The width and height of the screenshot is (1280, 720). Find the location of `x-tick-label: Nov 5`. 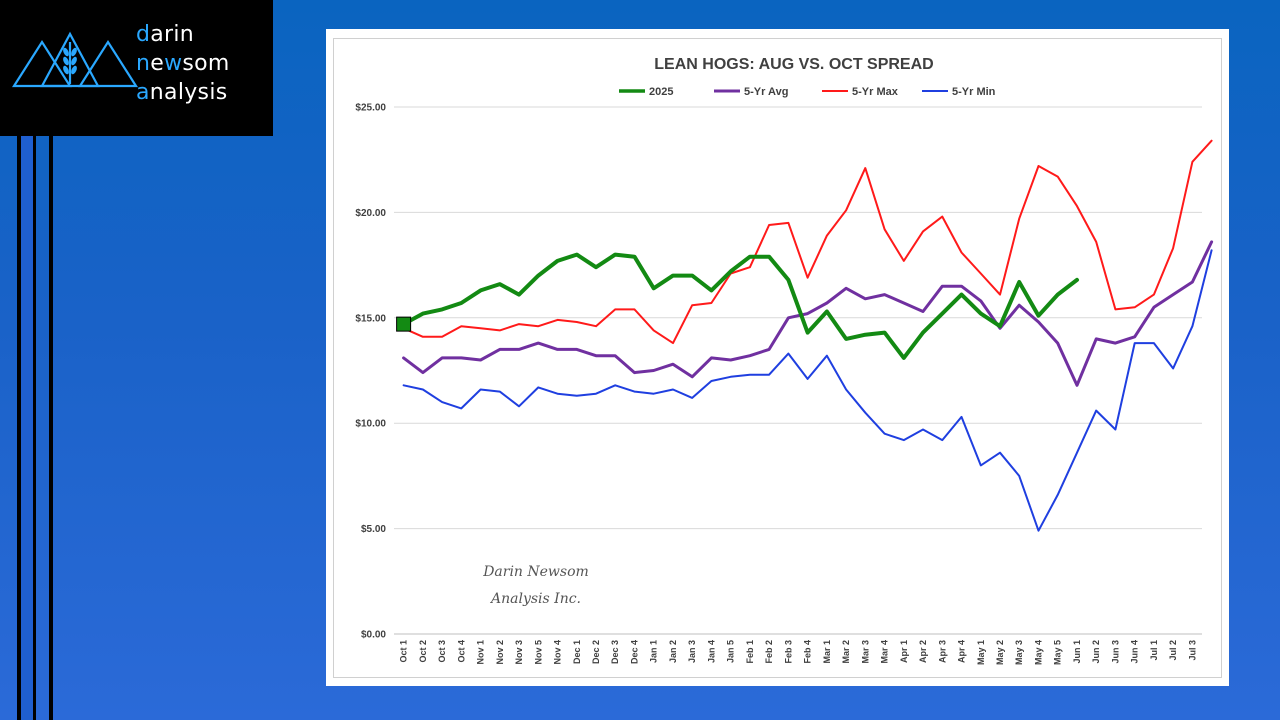

x-tick-label: Nov 5 is located at coordinates (538, 652).